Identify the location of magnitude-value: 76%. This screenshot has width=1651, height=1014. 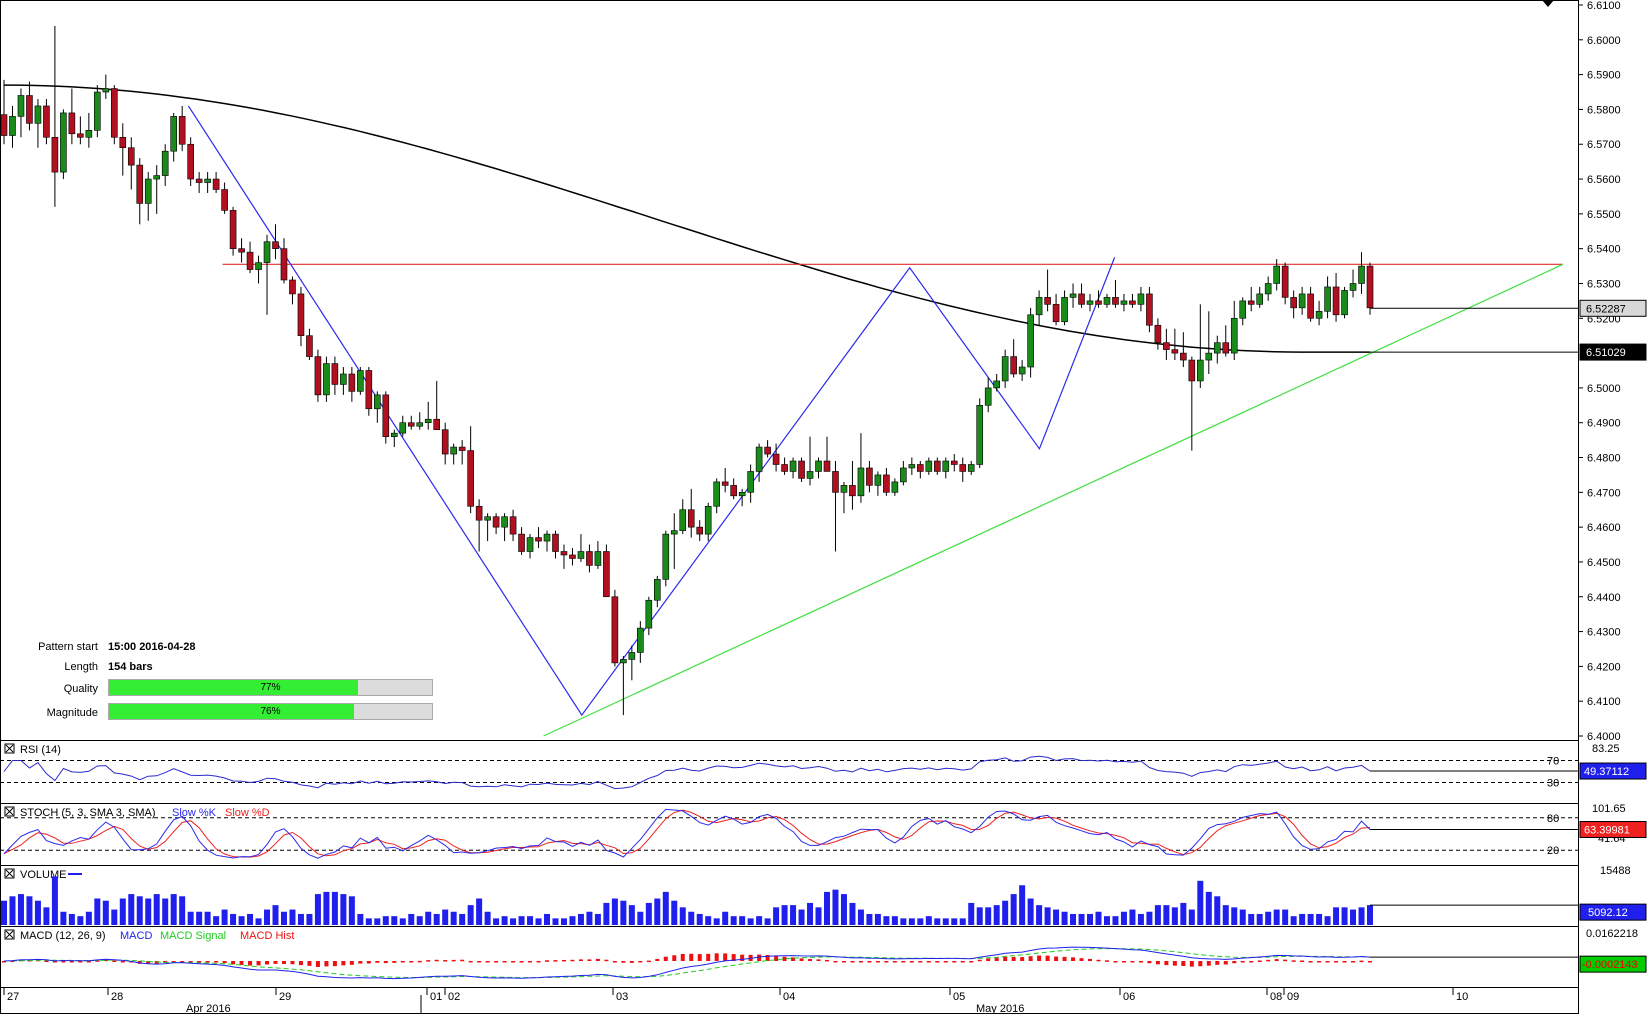
(270, 711).